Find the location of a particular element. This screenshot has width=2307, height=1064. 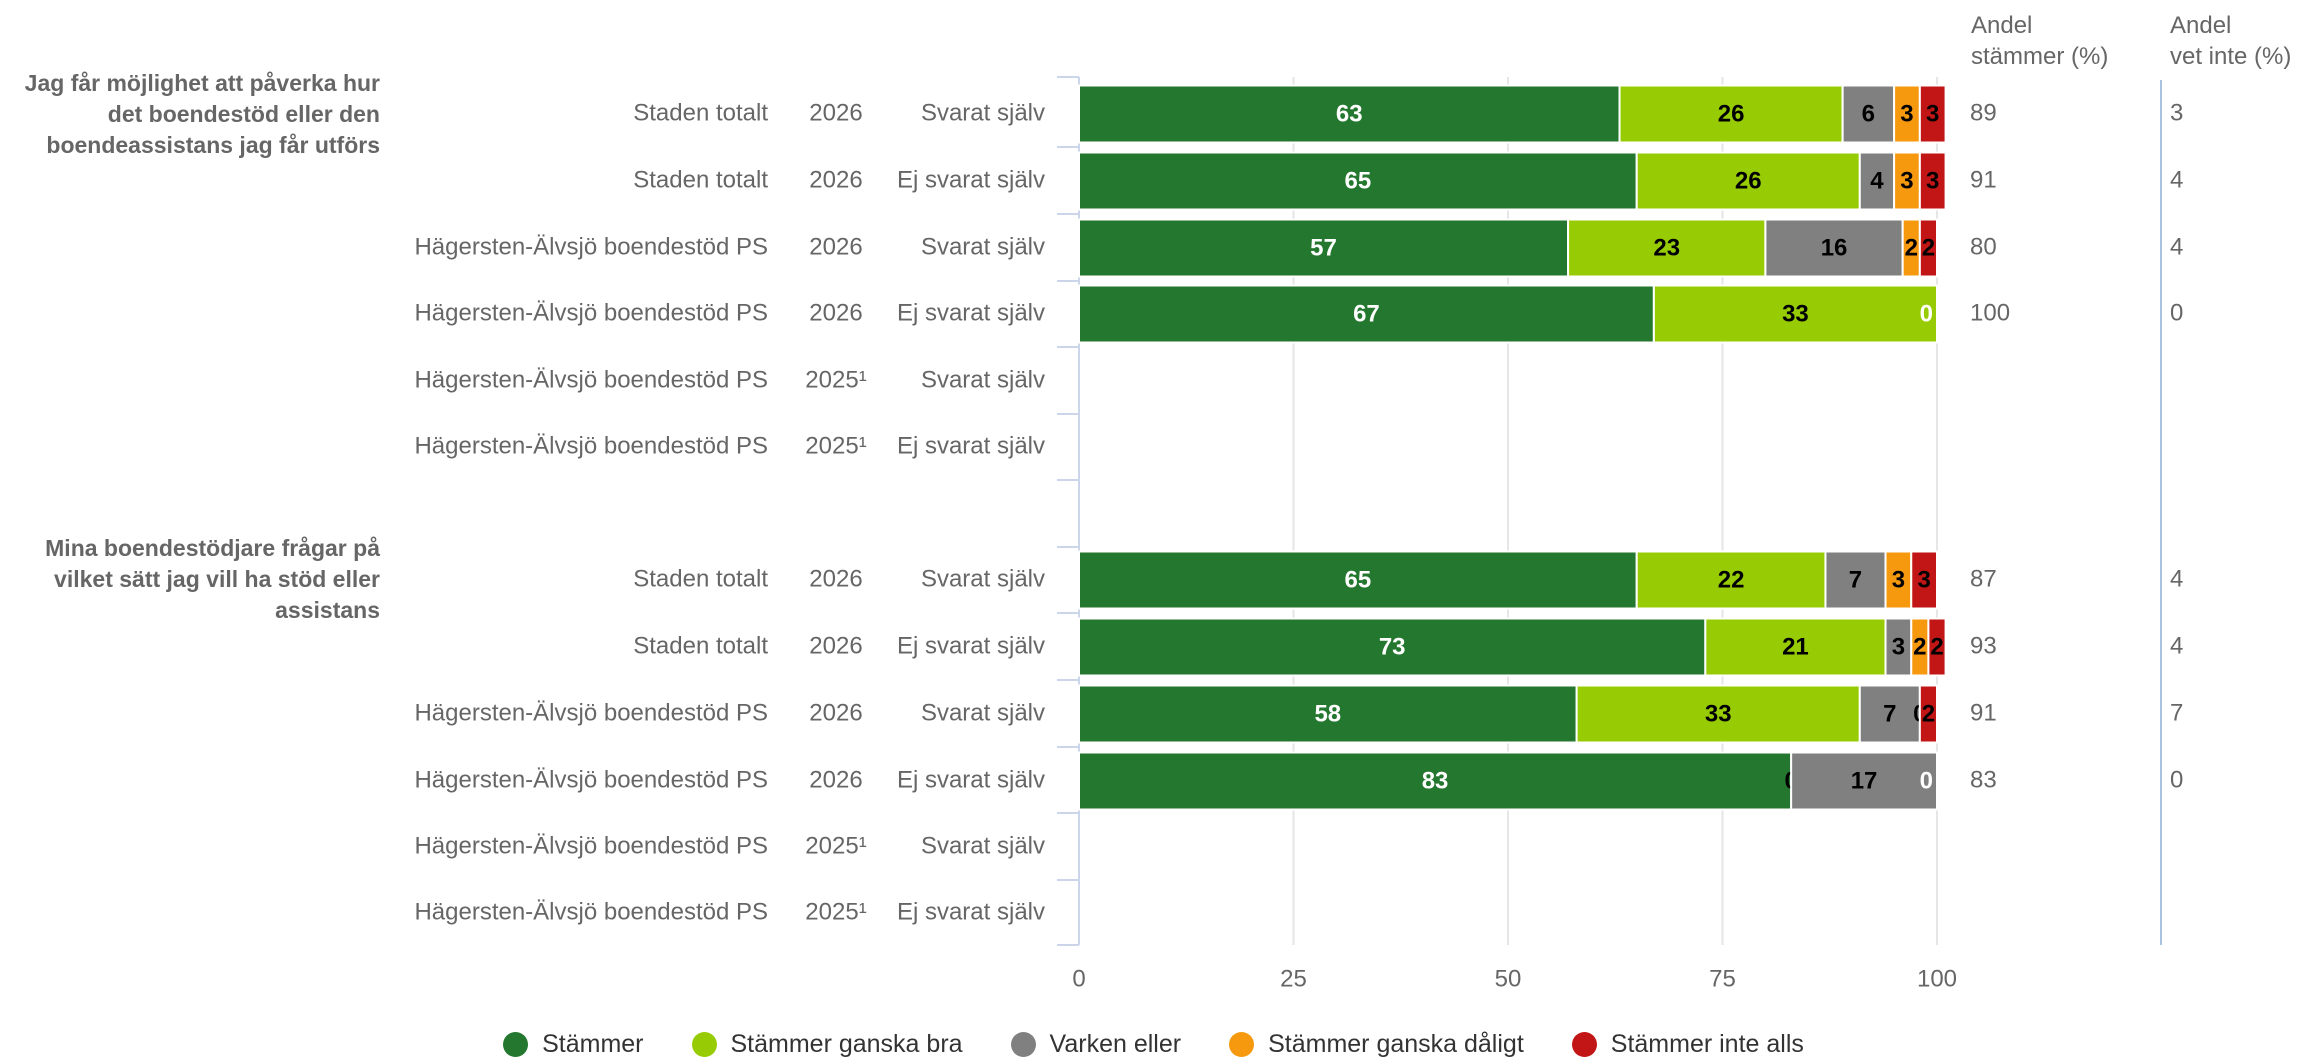

data-label: 23 is located at coordinates (1666, 247).